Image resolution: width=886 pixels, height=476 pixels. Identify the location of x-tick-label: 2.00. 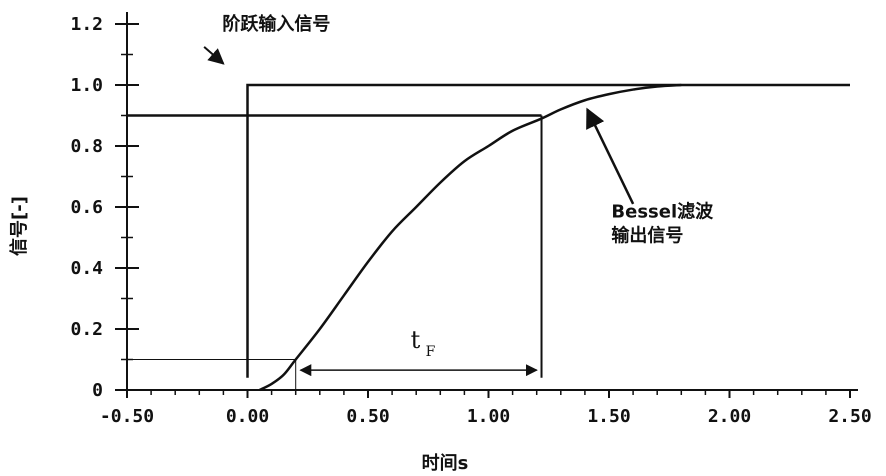
(729, 416).